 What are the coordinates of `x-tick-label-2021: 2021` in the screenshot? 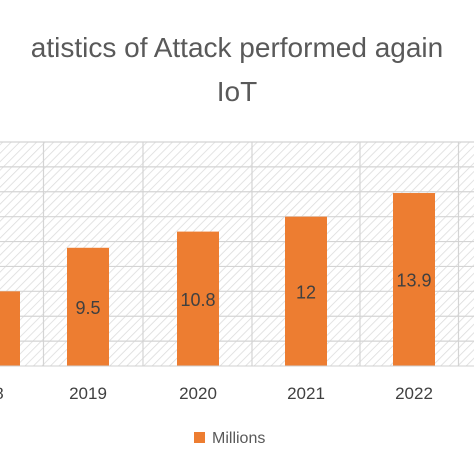 It's located at (306, 393).